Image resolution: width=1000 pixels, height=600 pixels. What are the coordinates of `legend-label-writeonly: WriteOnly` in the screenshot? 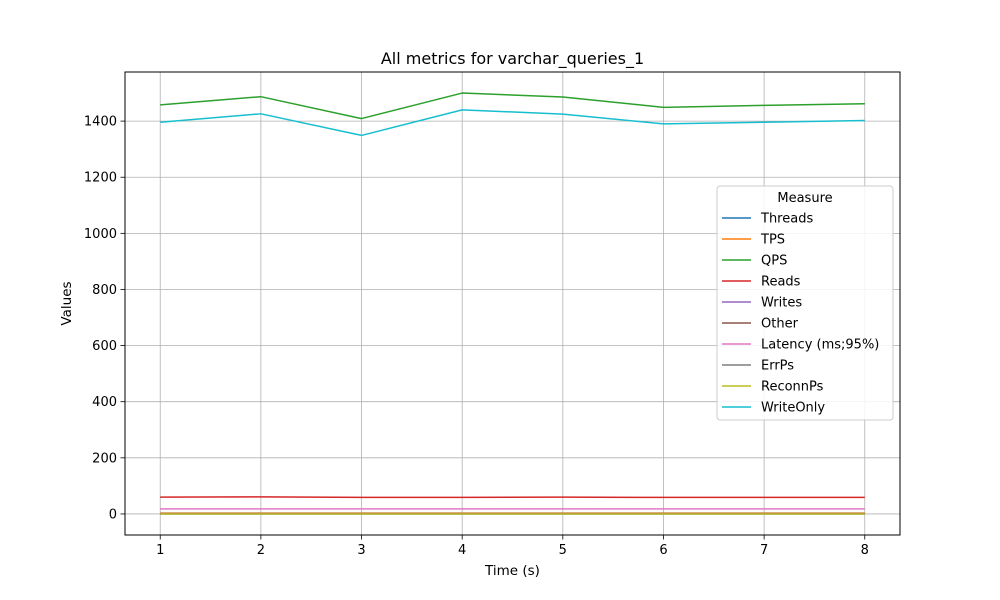 It's located at (793, 408).